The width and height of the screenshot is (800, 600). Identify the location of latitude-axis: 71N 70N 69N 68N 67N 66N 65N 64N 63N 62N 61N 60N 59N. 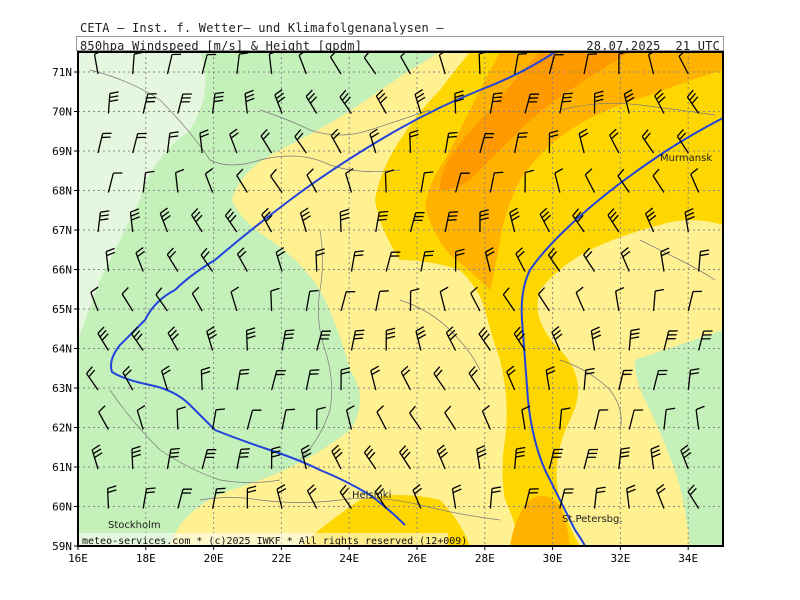
(65, 309).